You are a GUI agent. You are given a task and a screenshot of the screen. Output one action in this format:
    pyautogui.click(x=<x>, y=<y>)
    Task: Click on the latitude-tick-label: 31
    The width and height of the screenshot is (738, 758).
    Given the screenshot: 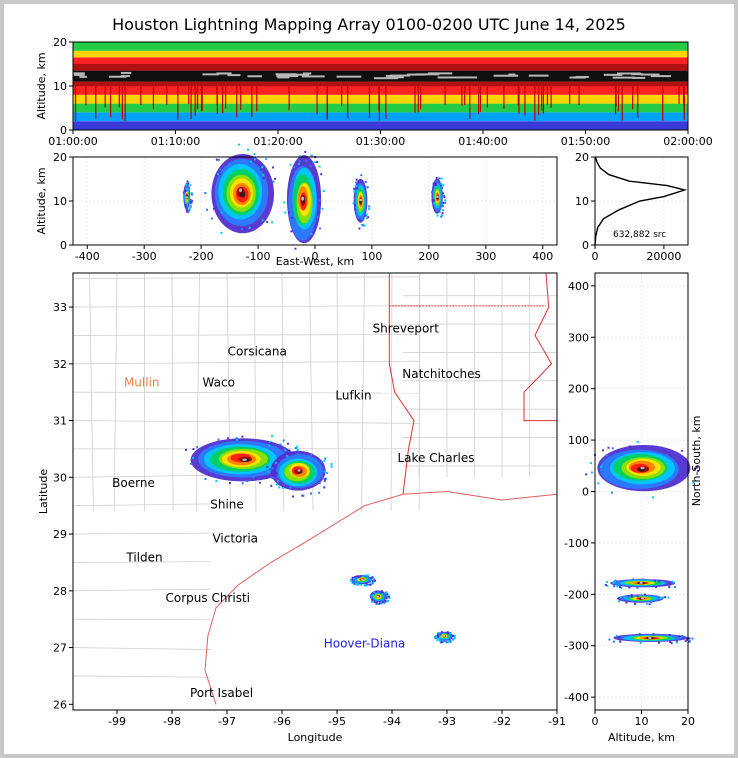 What is the action you would take?
    pyautogui.click(x=60, y=421)
    